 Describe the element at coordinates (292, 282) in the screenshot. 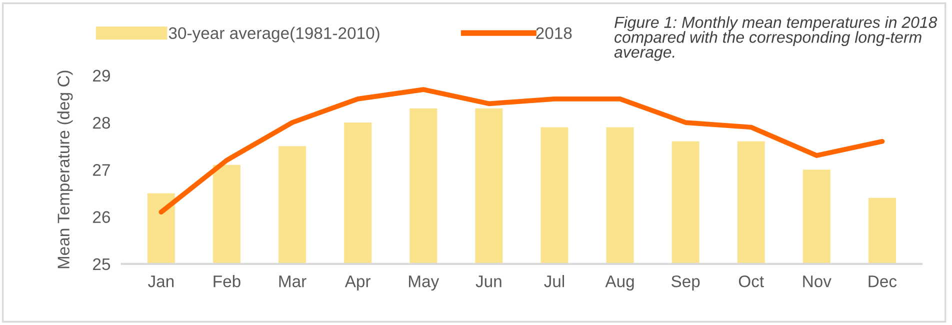

I see `x-tick-label: Mar` at that location.